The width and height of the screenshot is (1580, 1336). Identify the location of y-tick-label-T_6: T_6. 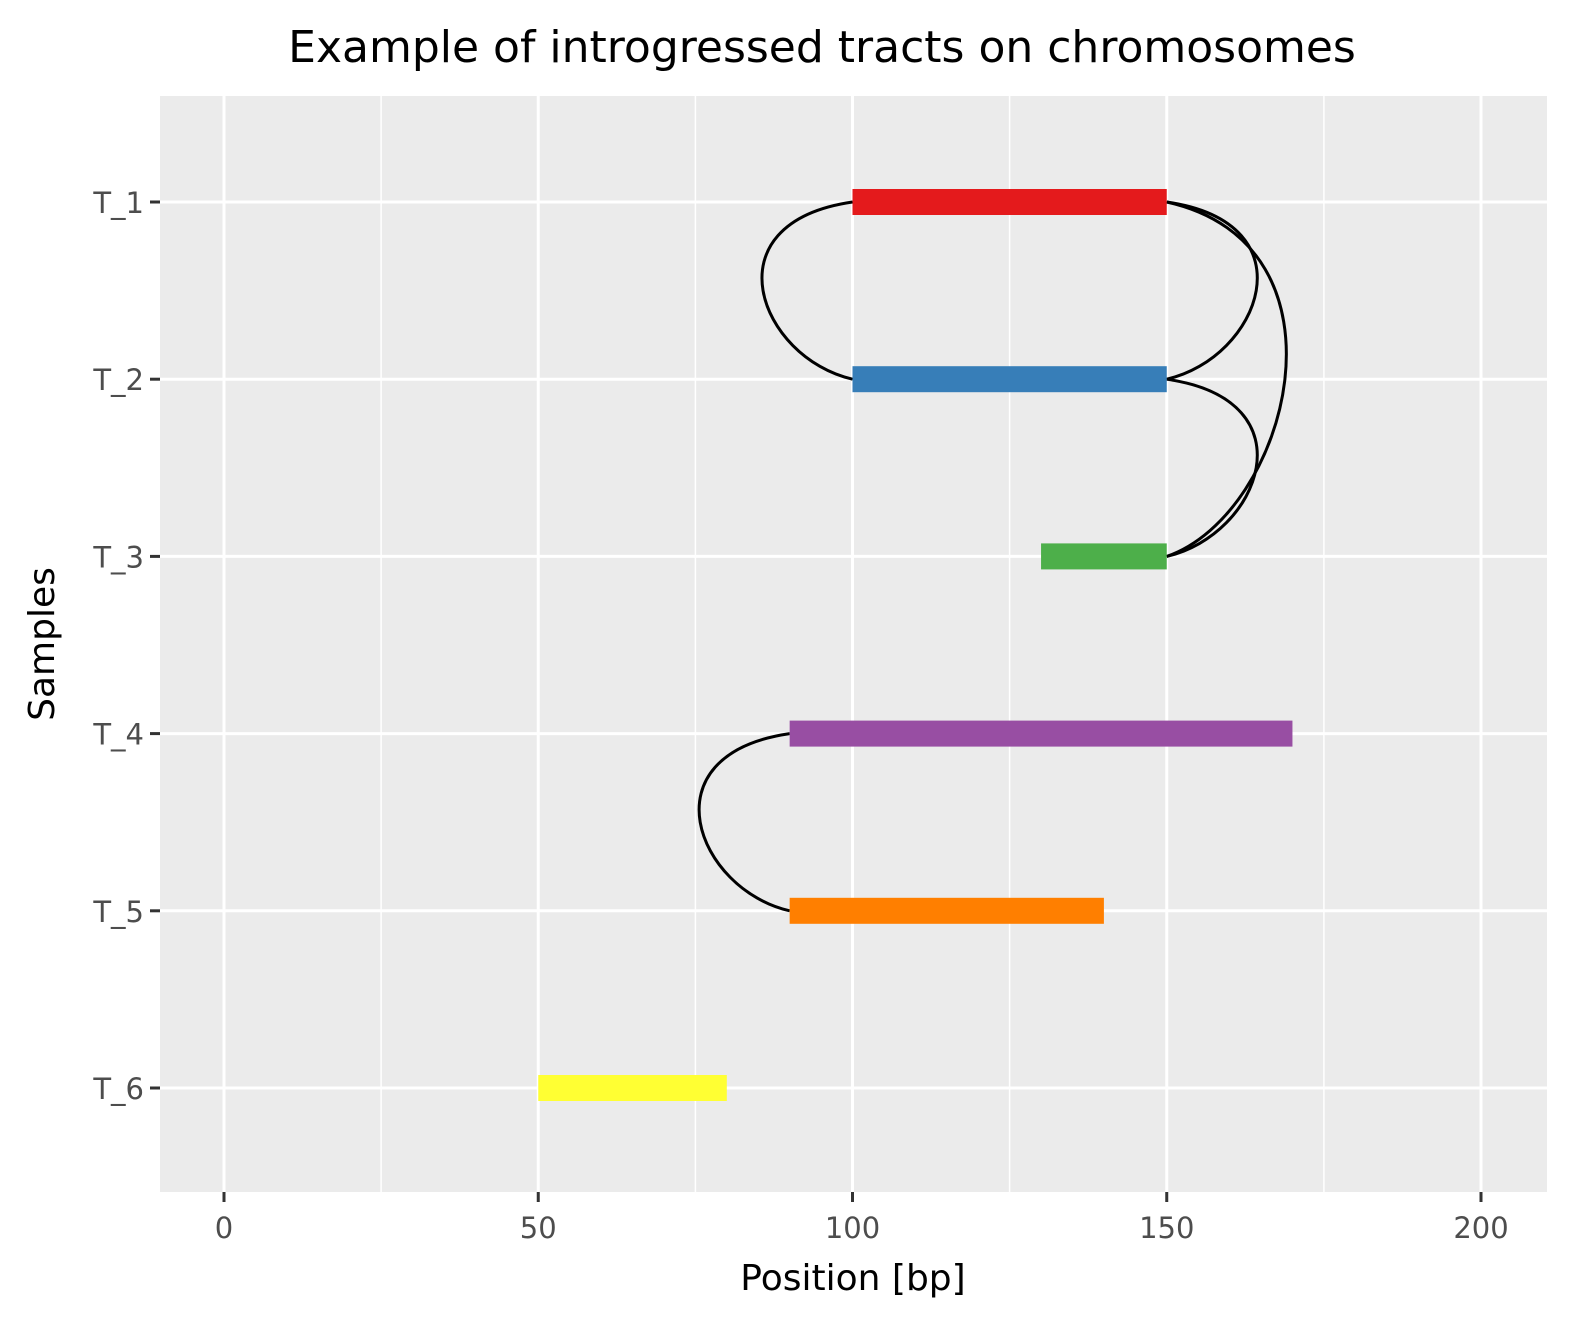
(118, 1089).